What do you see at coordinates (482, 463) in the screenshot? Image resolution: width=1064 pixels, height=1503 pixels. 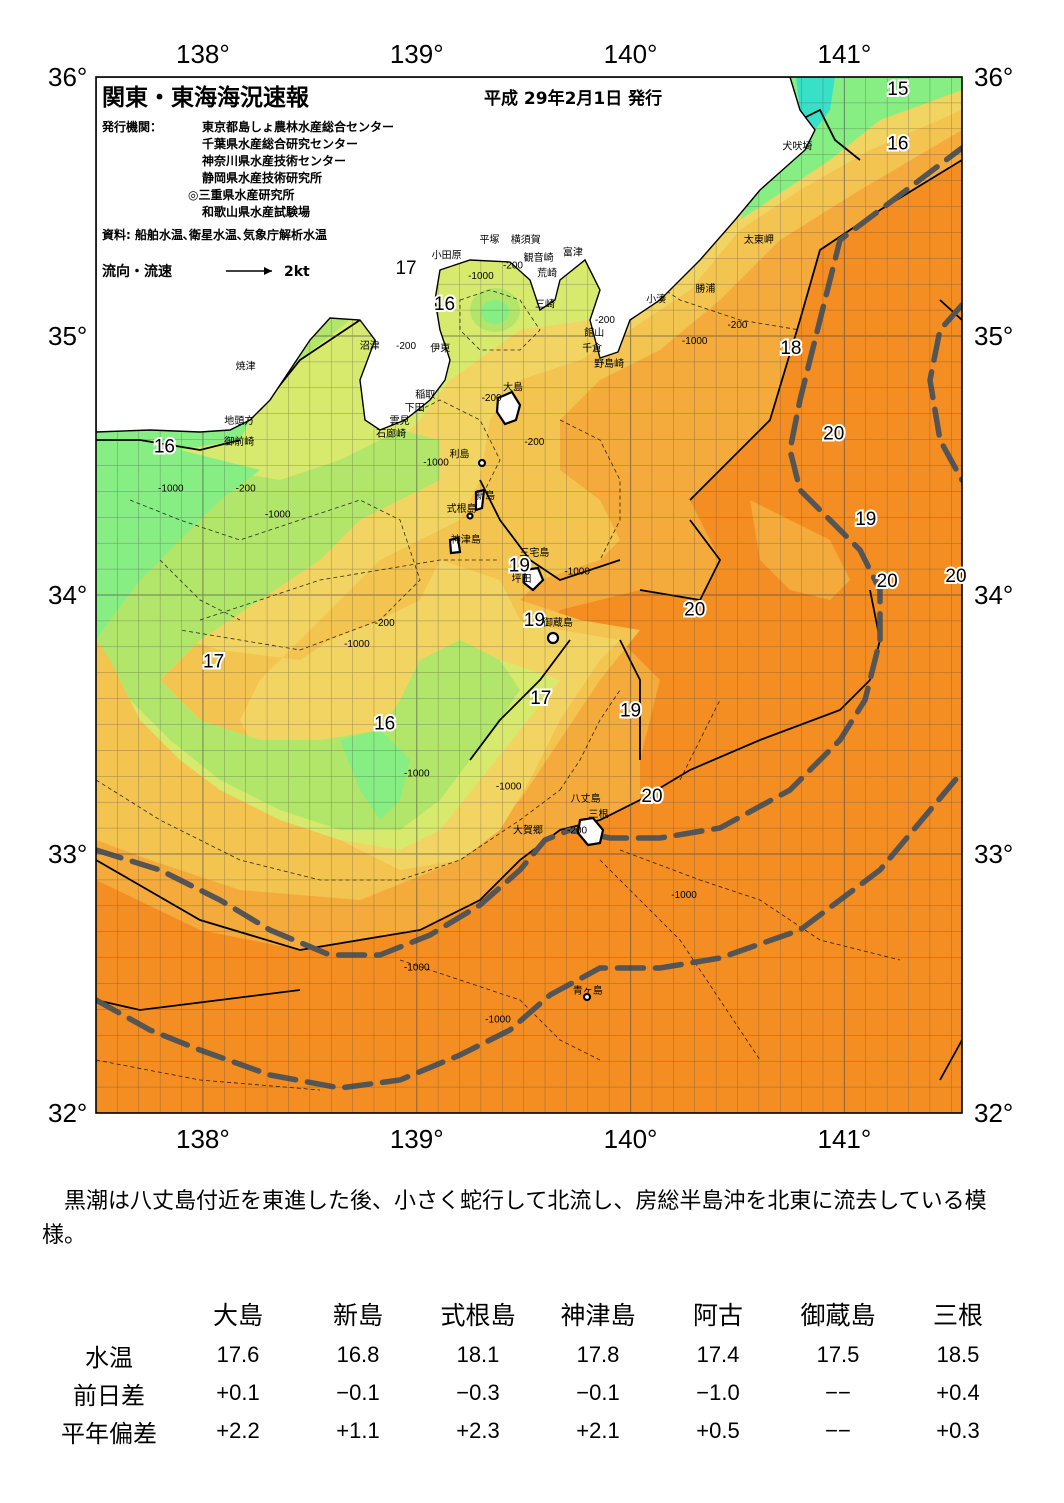 I see `toshima-island` at bounding box center [482, 463].